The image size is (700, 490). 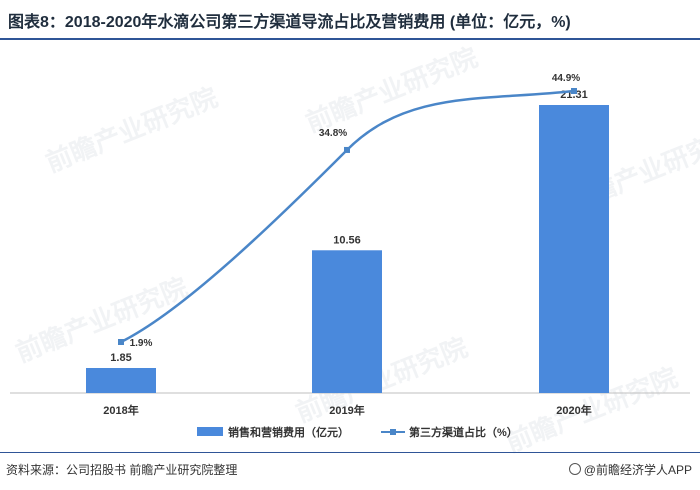 What do you see at coordinates (573, 410) in the screenshot?
I see `x-tick-label: 2020年` at bounding box center [573, 410].